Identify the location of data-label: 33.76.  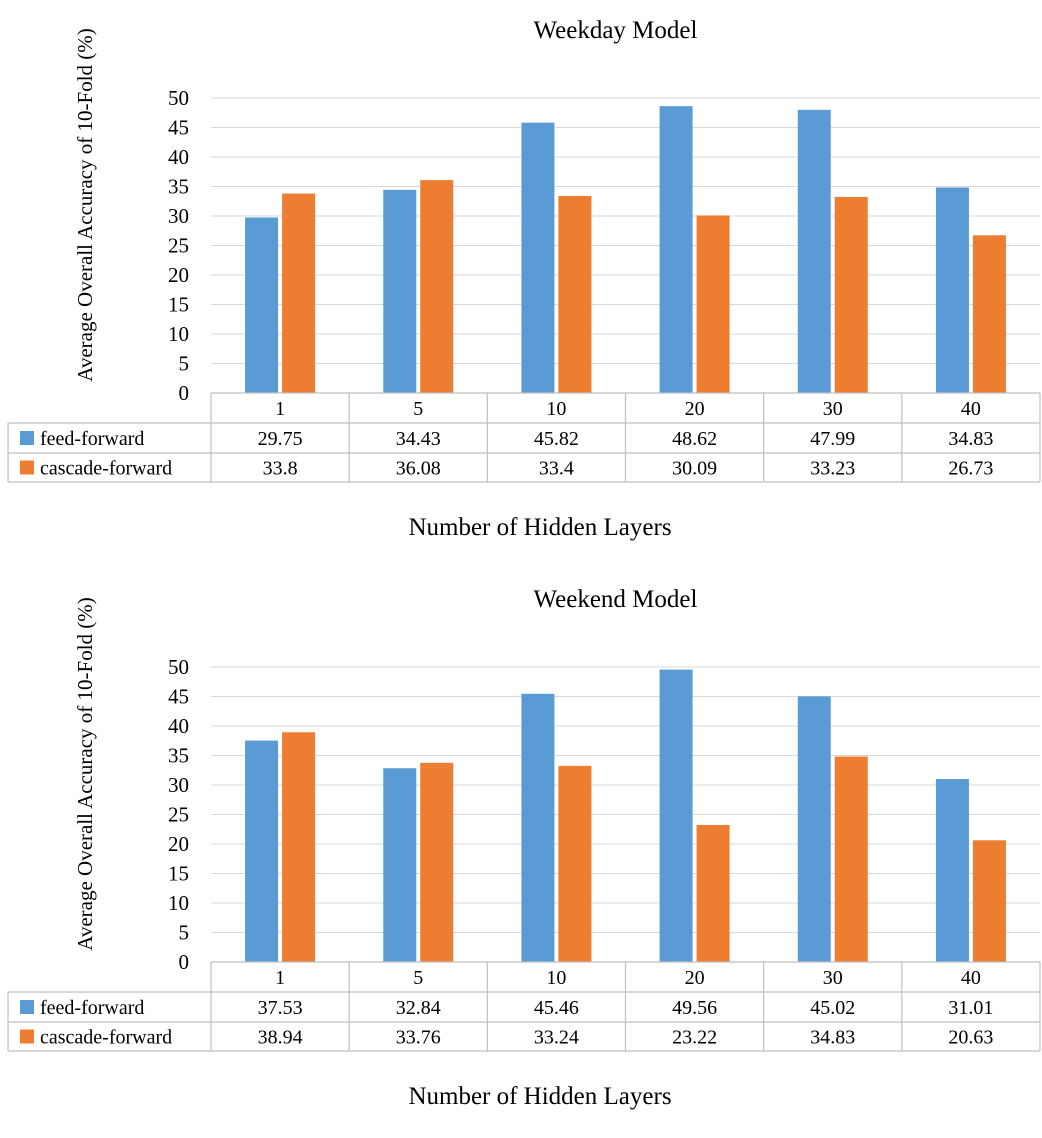
(418, 1038).